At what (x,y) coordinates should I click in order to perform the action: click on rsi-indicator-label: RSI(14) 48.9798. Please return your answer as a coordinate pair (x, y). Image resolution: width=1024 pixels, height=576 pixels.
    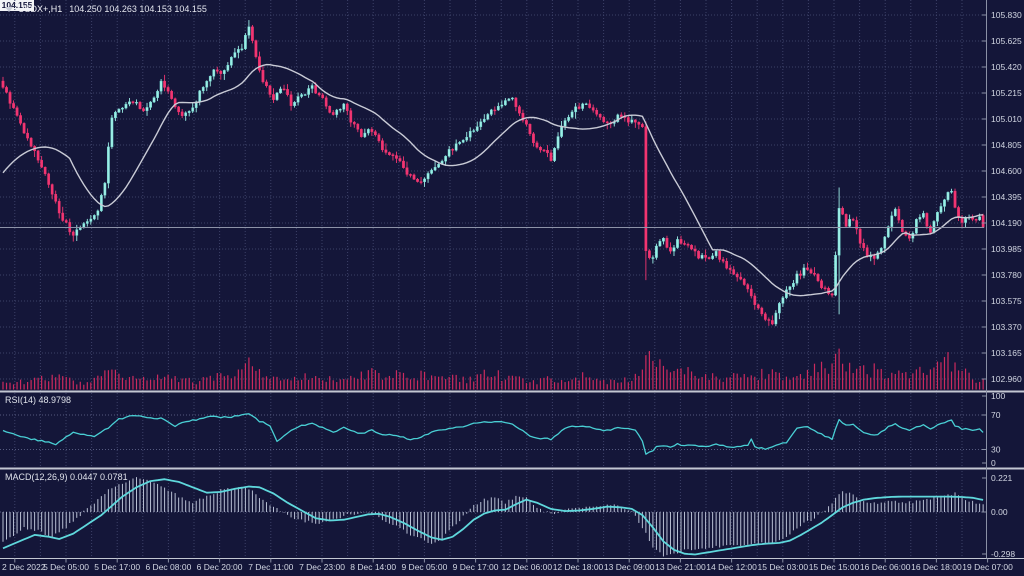
    Looking at the image, I should click on (38, 400).